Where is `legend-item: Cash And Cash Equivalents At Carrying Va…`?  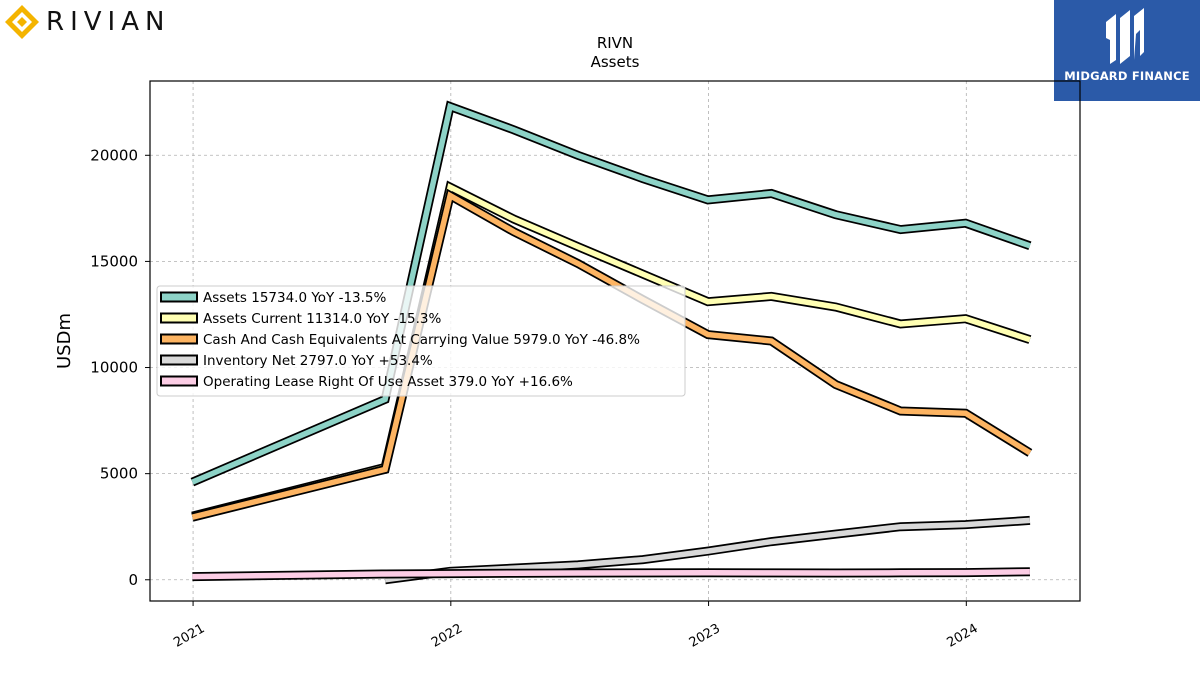
legend-item: Cash And Cash Equivalents At Carrying Va… is located at coordinates (400, 340).